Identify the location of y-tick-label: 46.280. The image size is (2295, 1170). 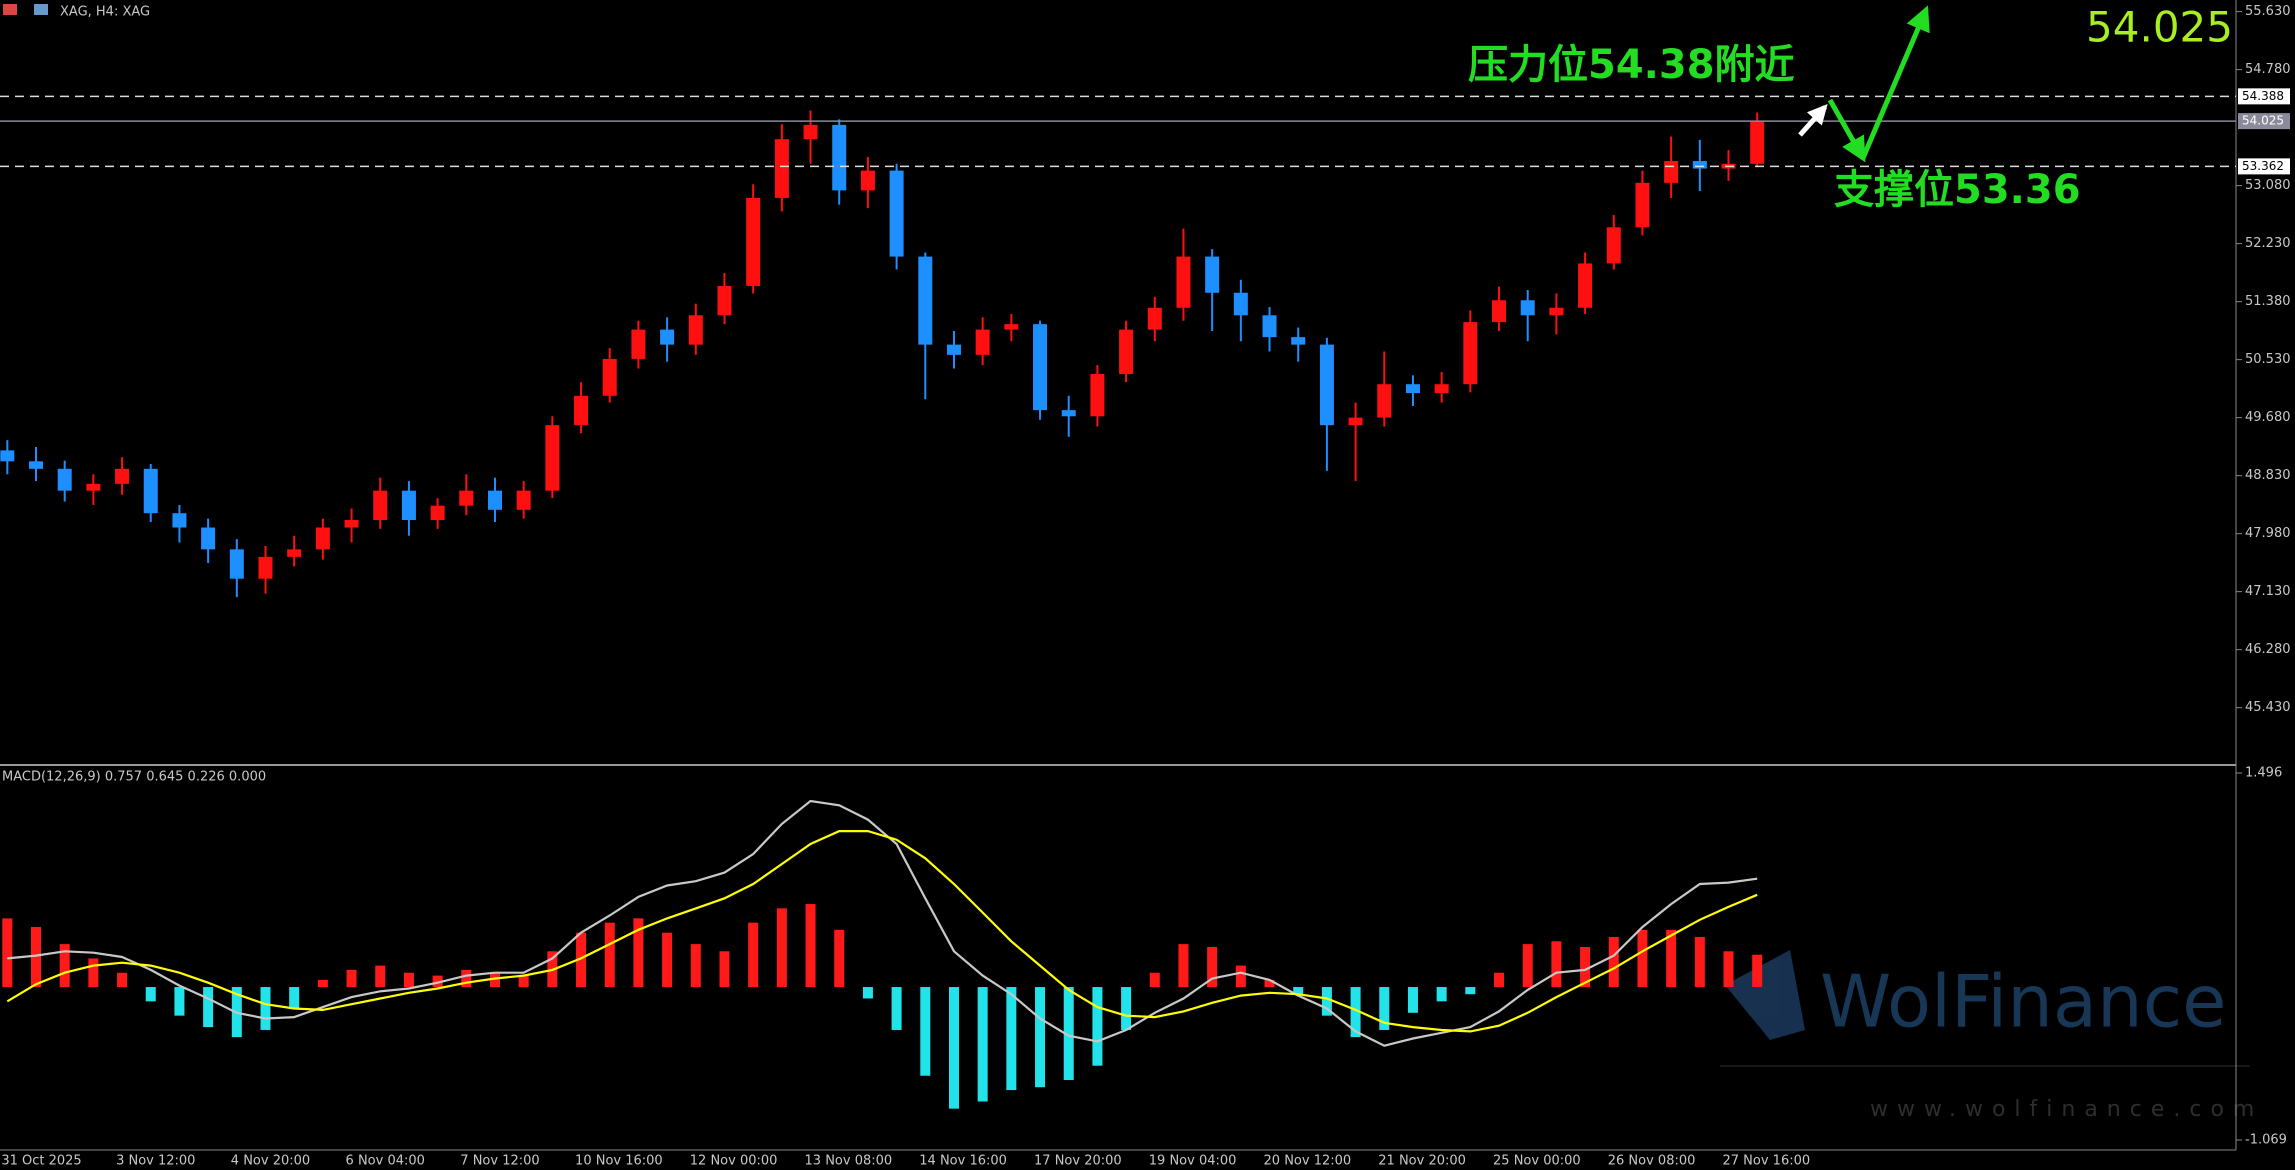
(2268, 649).